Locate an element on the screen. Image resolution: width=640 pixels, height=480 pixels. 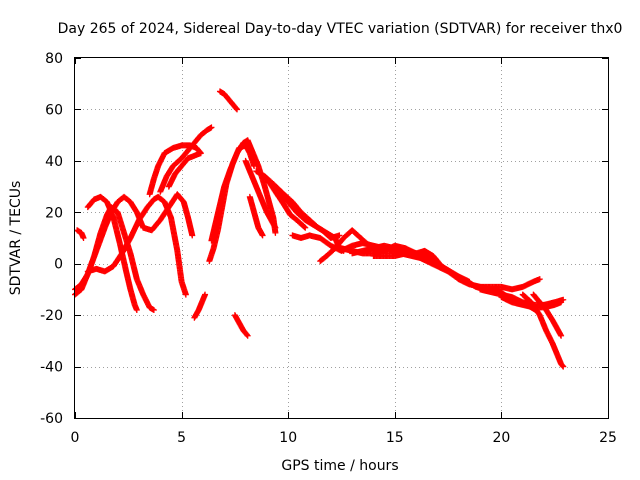
series-arc11 is located at coordinates (243, 190).